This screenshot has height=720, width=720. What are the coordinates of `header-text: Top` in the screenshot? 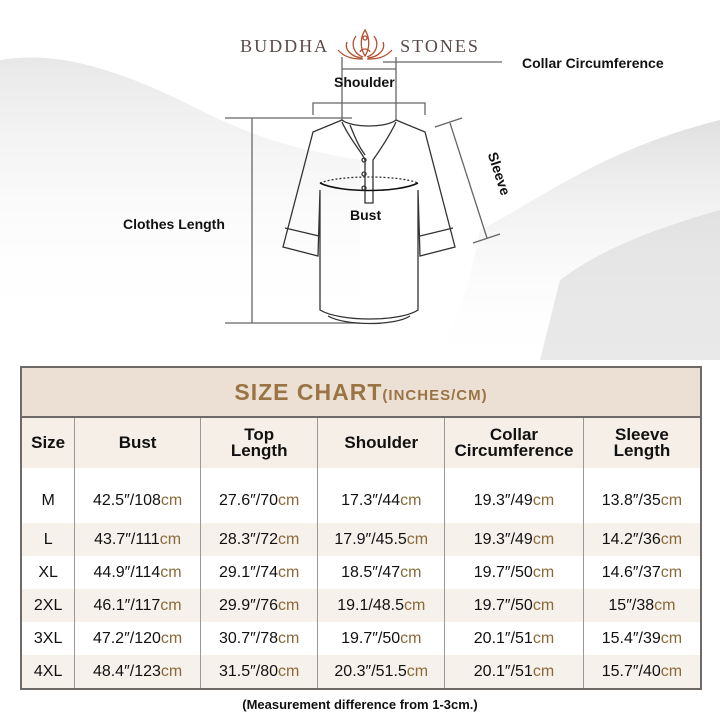 It's located at (259, 434).